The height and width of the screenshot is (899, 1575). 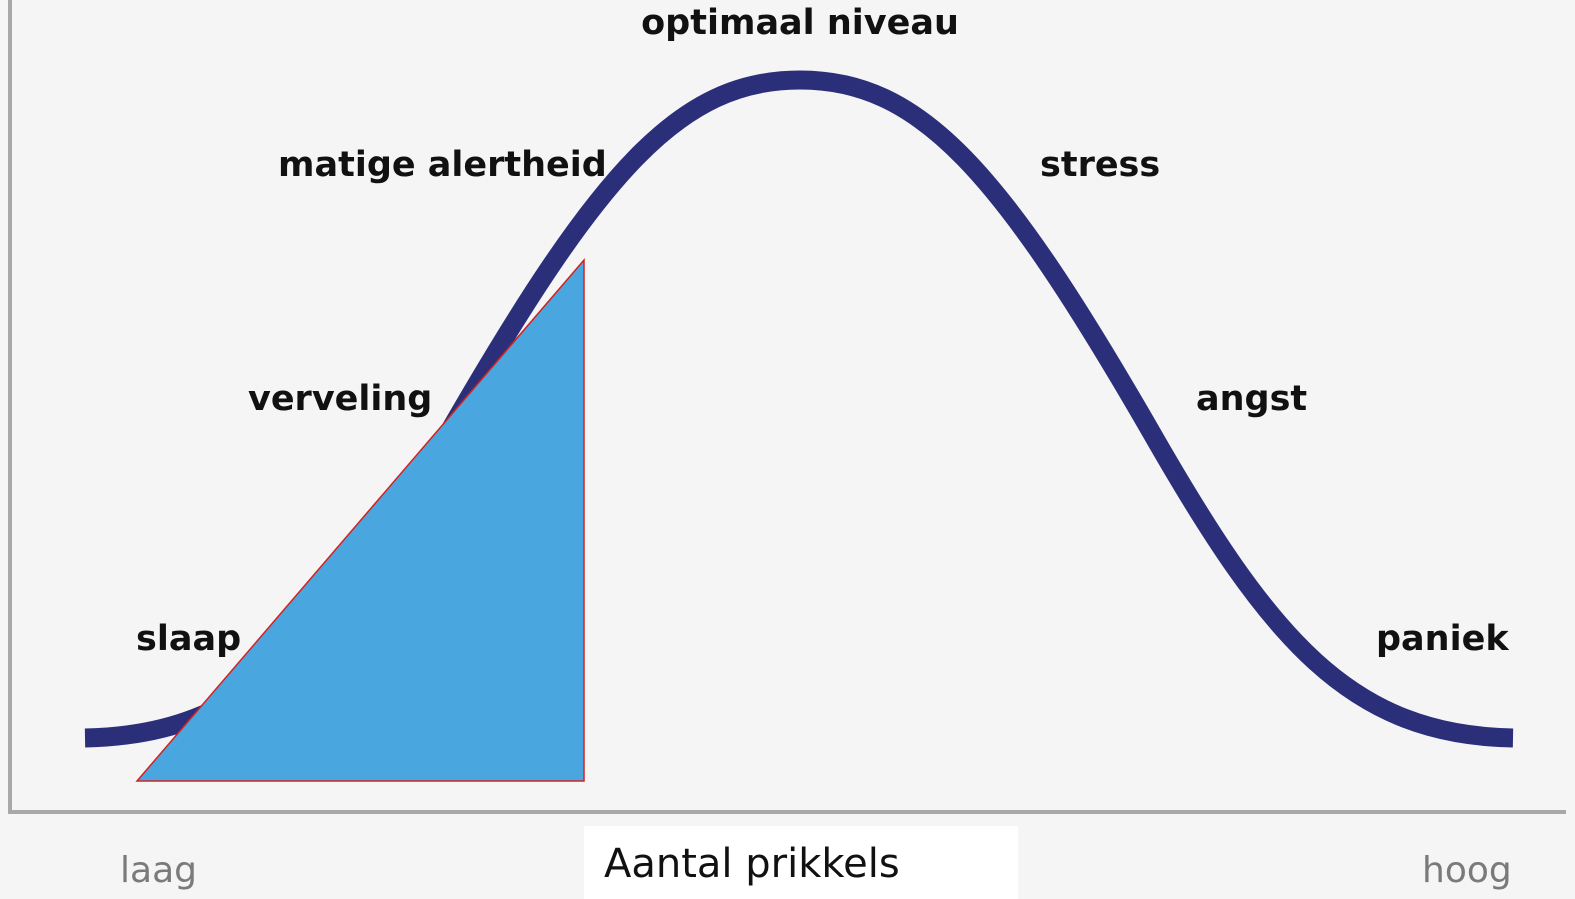 What do you see at coordinates (1100, 165) in the screenshot?
I see `curve-label: stress` at bounding box center [1100, 165].